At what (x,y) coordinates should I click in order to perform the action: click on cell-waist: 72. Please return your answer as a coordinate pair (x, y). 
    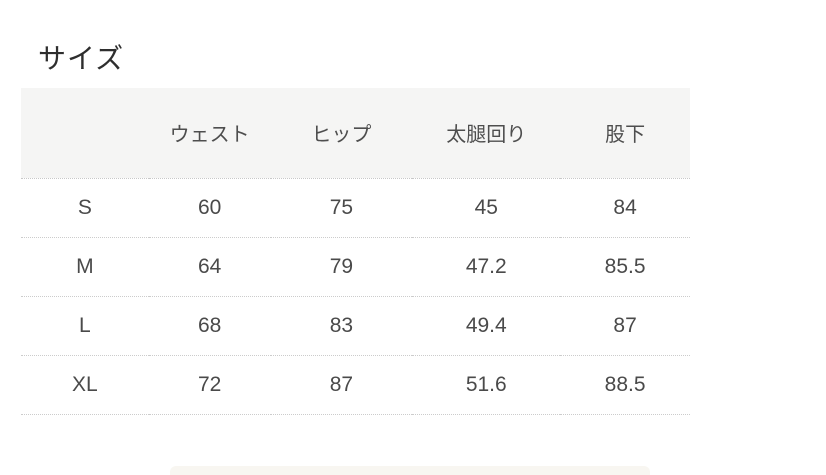
    Looking at the image, I should click on (209, 385).